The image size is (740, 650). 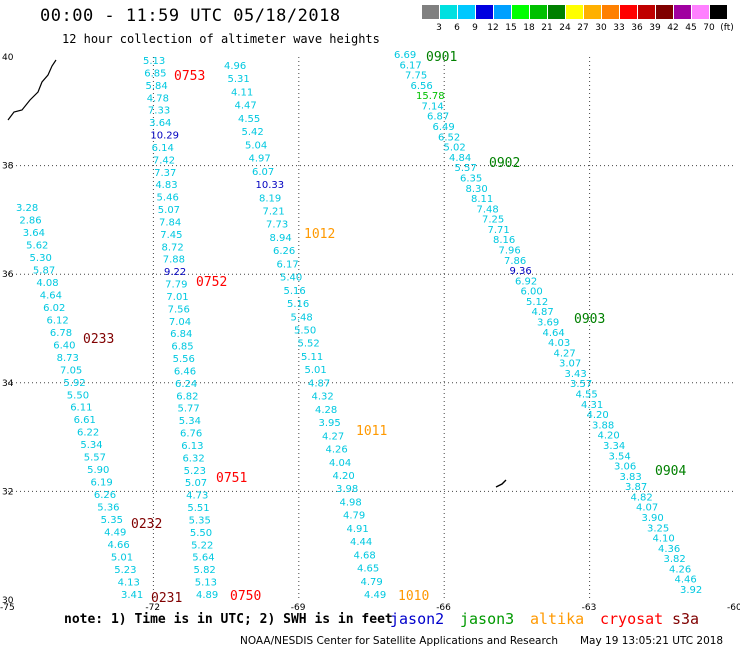 What do you see at coordinates (493, 28) in the screenshot?
I see `colorbar-tick: 12` at bounding box center [493, 28].